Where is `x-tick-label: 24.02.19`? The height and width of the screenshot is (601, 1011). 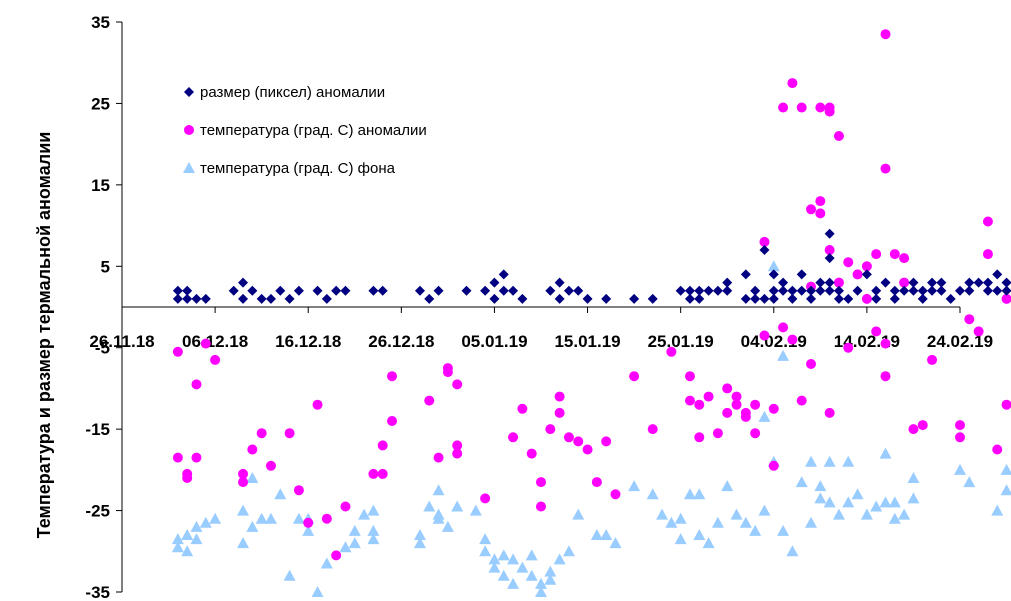
x-tick-label: 24.02.19 is located at coordinates (960, 341).